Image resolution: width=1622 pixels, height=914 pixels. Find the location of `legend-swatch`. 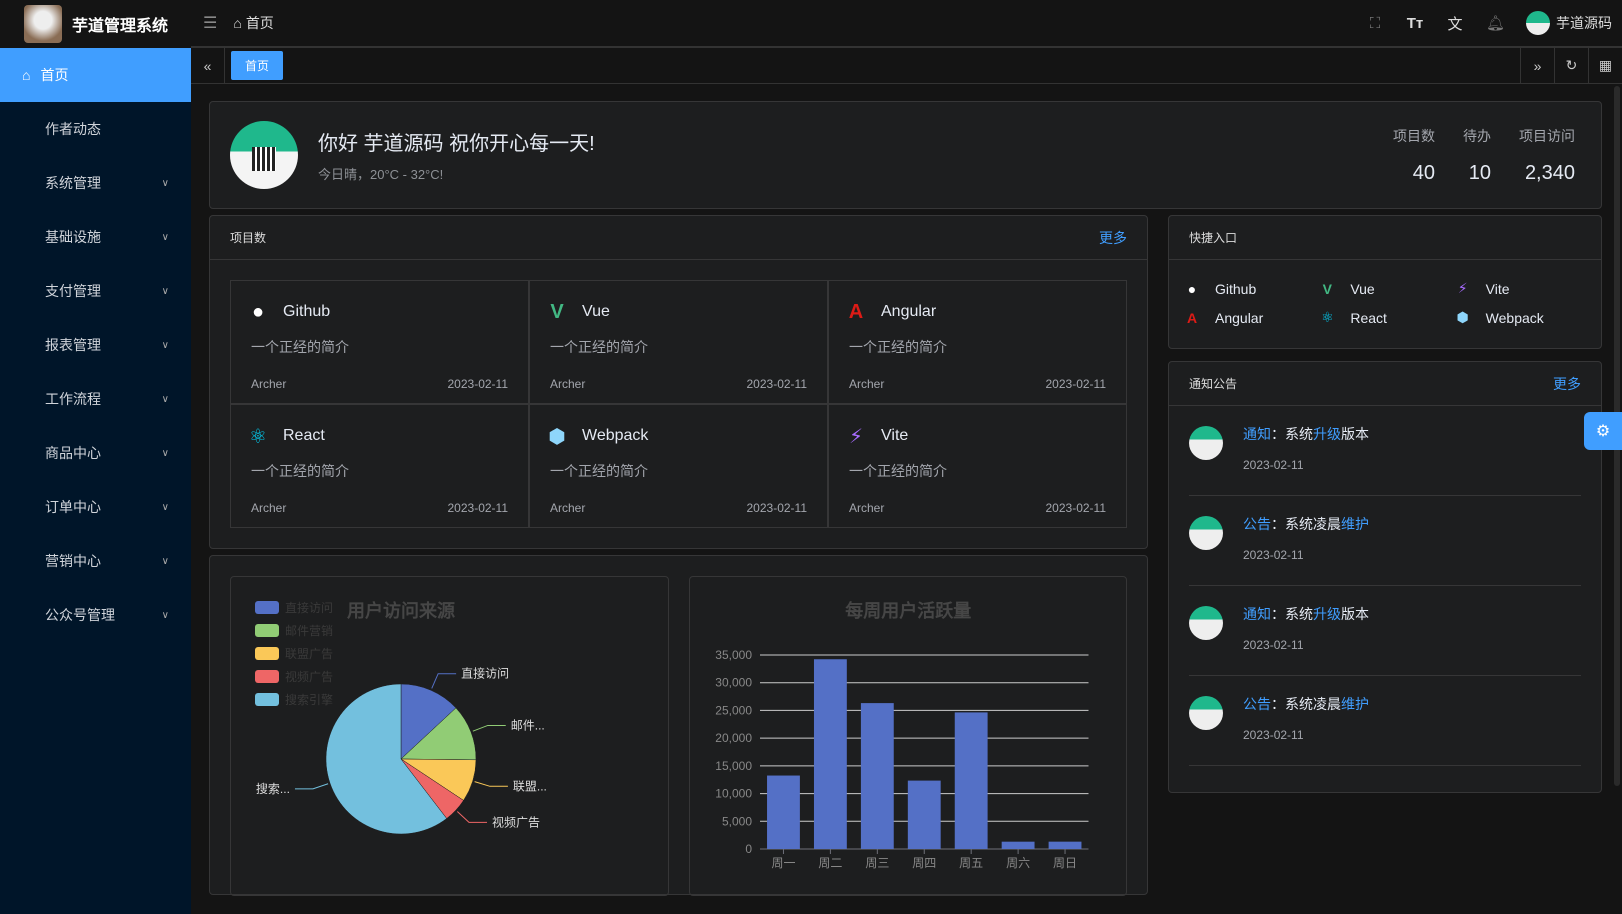

legend-swatch is located at coordinates (267, 676).